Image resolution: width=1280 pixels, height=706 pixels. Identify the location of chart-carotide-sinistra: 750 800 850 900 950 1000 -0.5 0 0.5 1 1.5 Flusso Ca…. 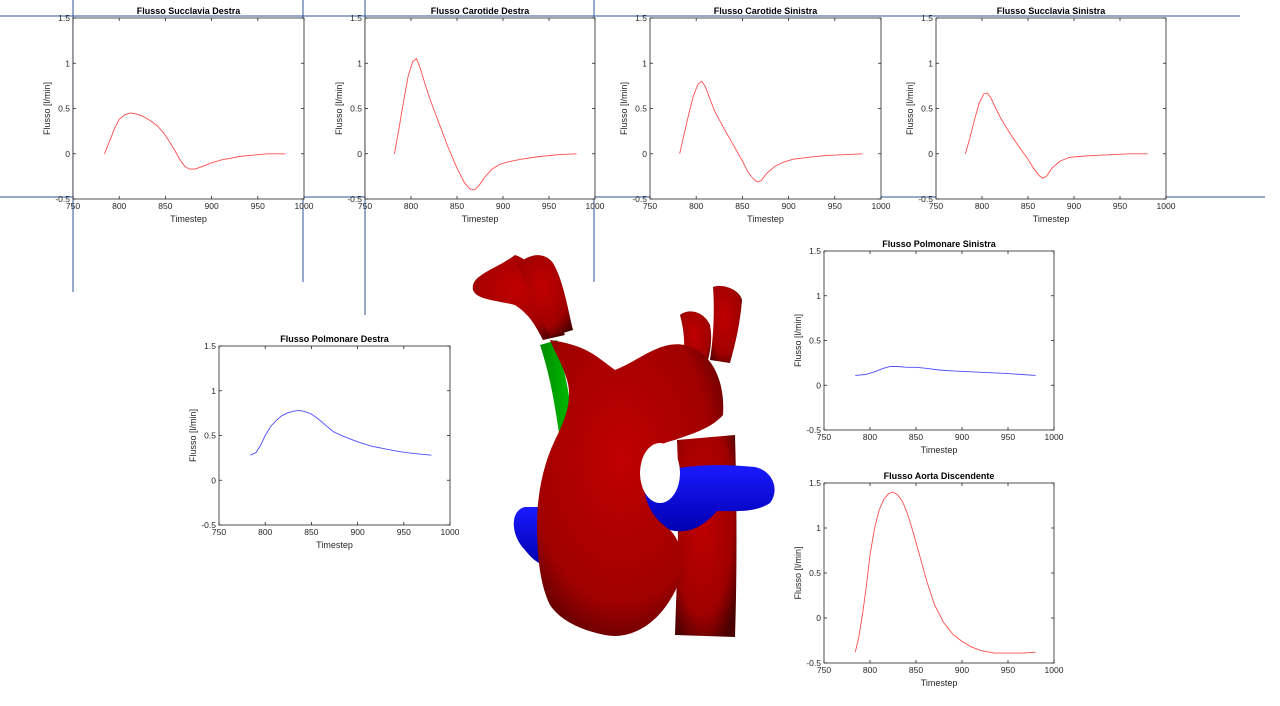
(755, 115).